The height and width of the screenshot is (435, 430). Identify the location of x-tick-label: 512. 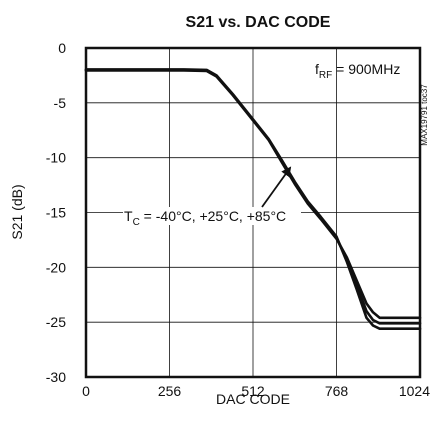
(253, 391).